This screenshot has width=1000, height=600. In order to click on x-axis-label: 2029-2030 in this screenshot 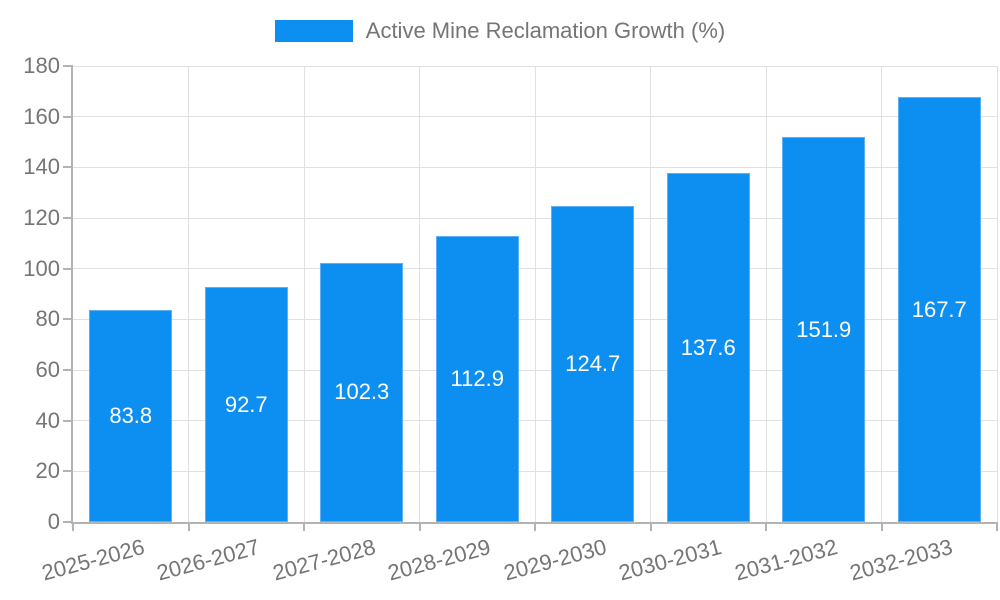, I will do `click(554, 560)`.